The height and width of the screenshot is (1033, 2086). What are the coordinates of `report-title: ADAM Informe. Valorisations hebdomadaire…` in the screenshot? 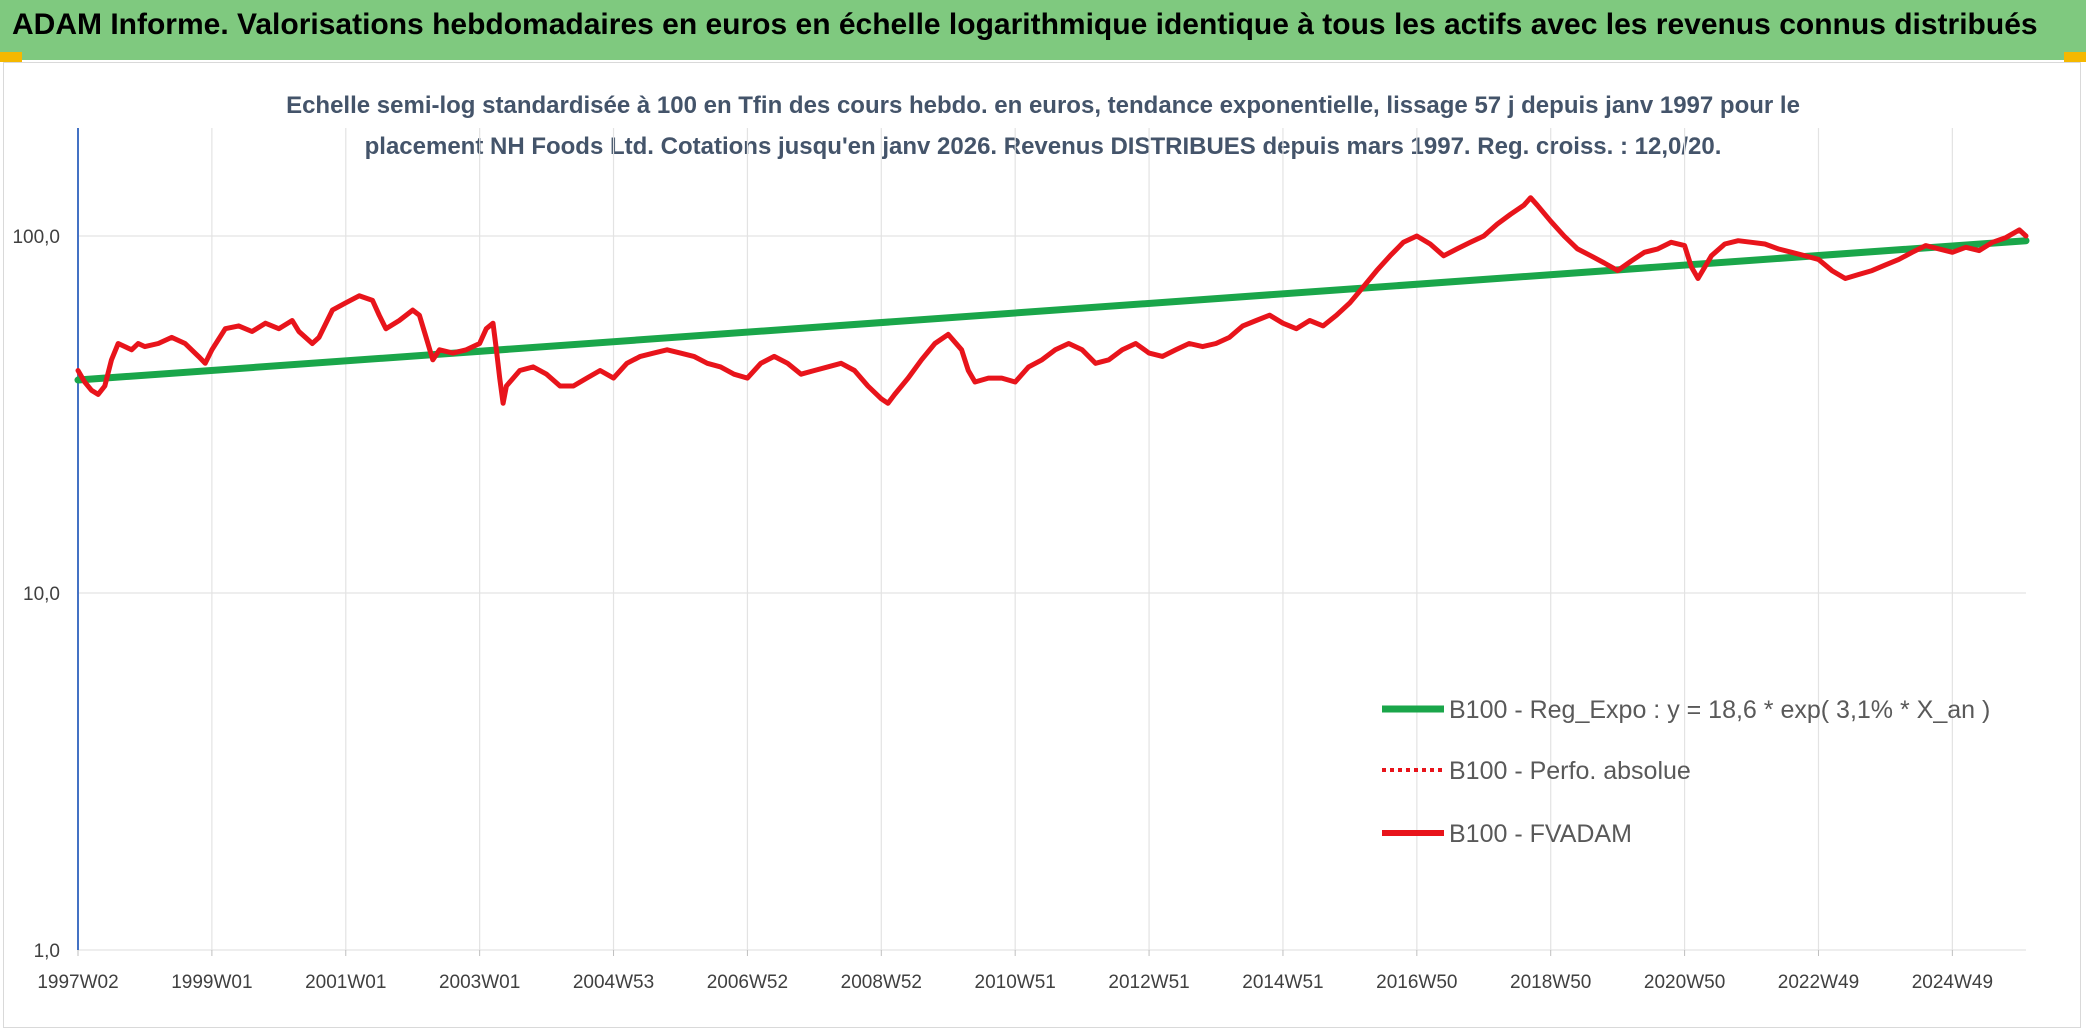 It's located at (1025, 24).